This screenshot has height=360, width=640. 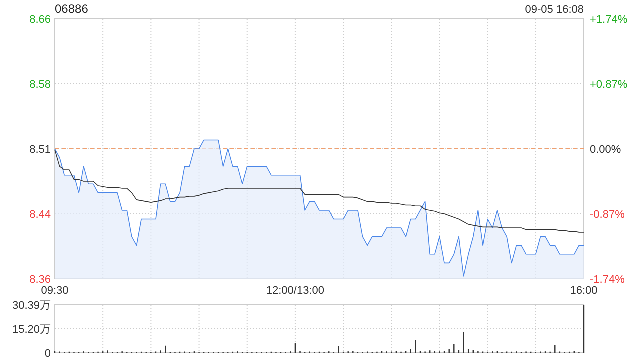 I want to click on y2-tick-label: -0.87%, so click(x=608, y=215).